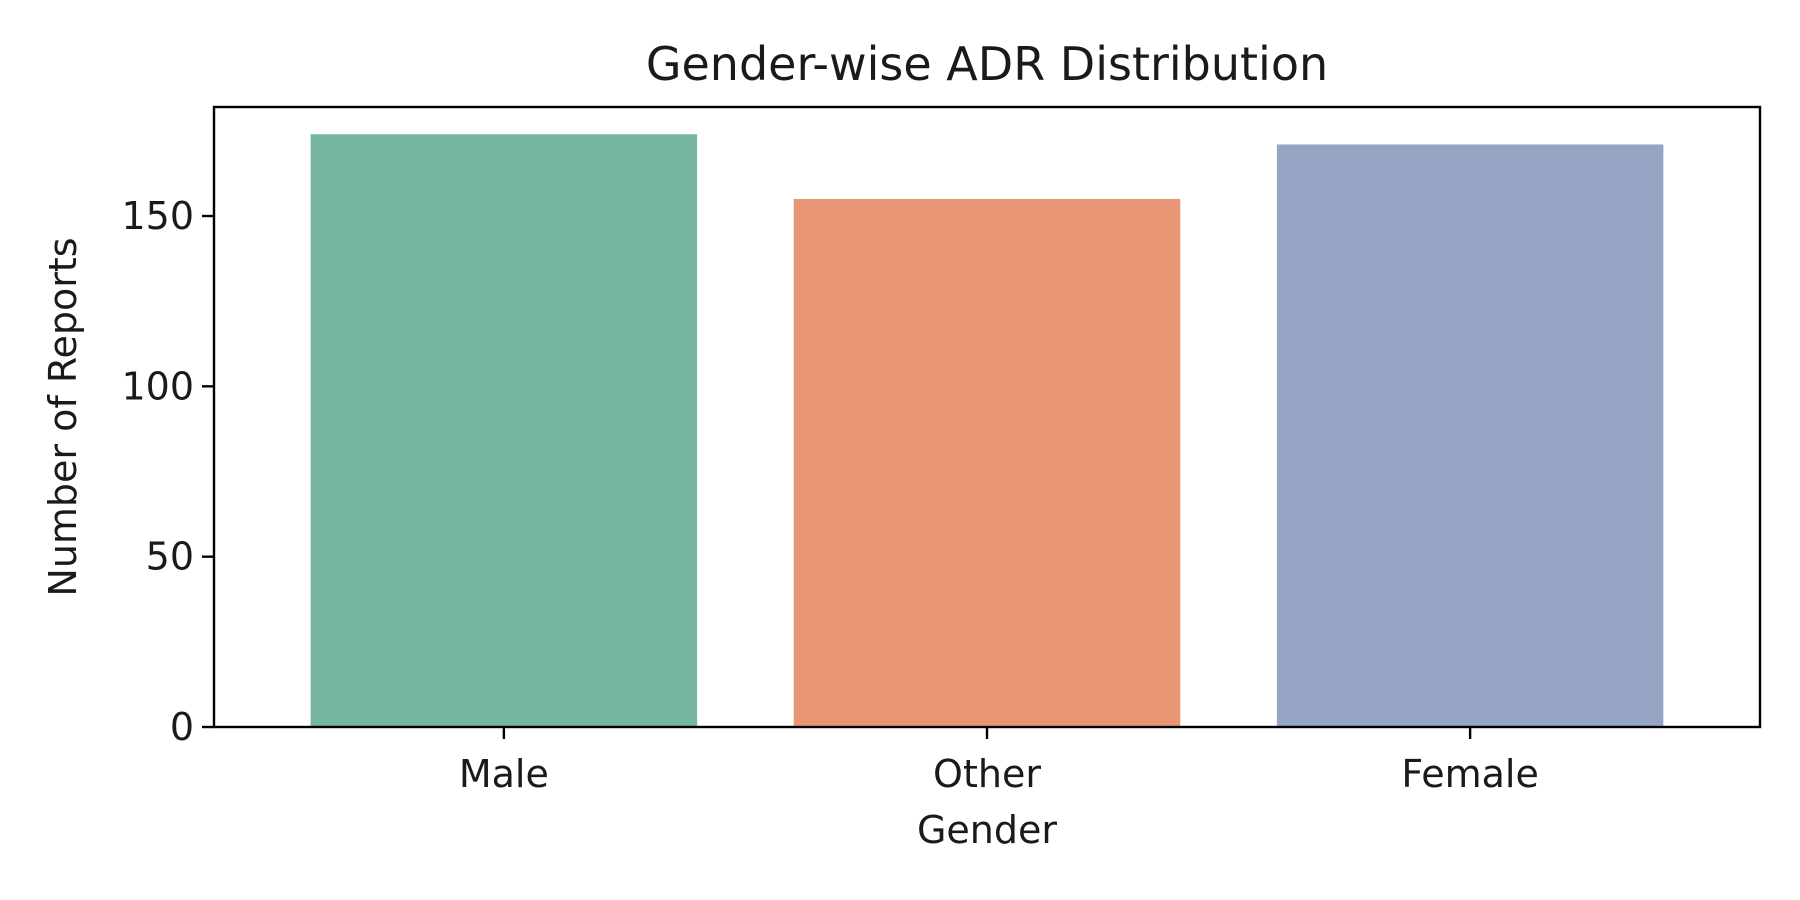  Describe the element at coordinates (504, 430) in the screenshot. I see `bar-male` at that location.